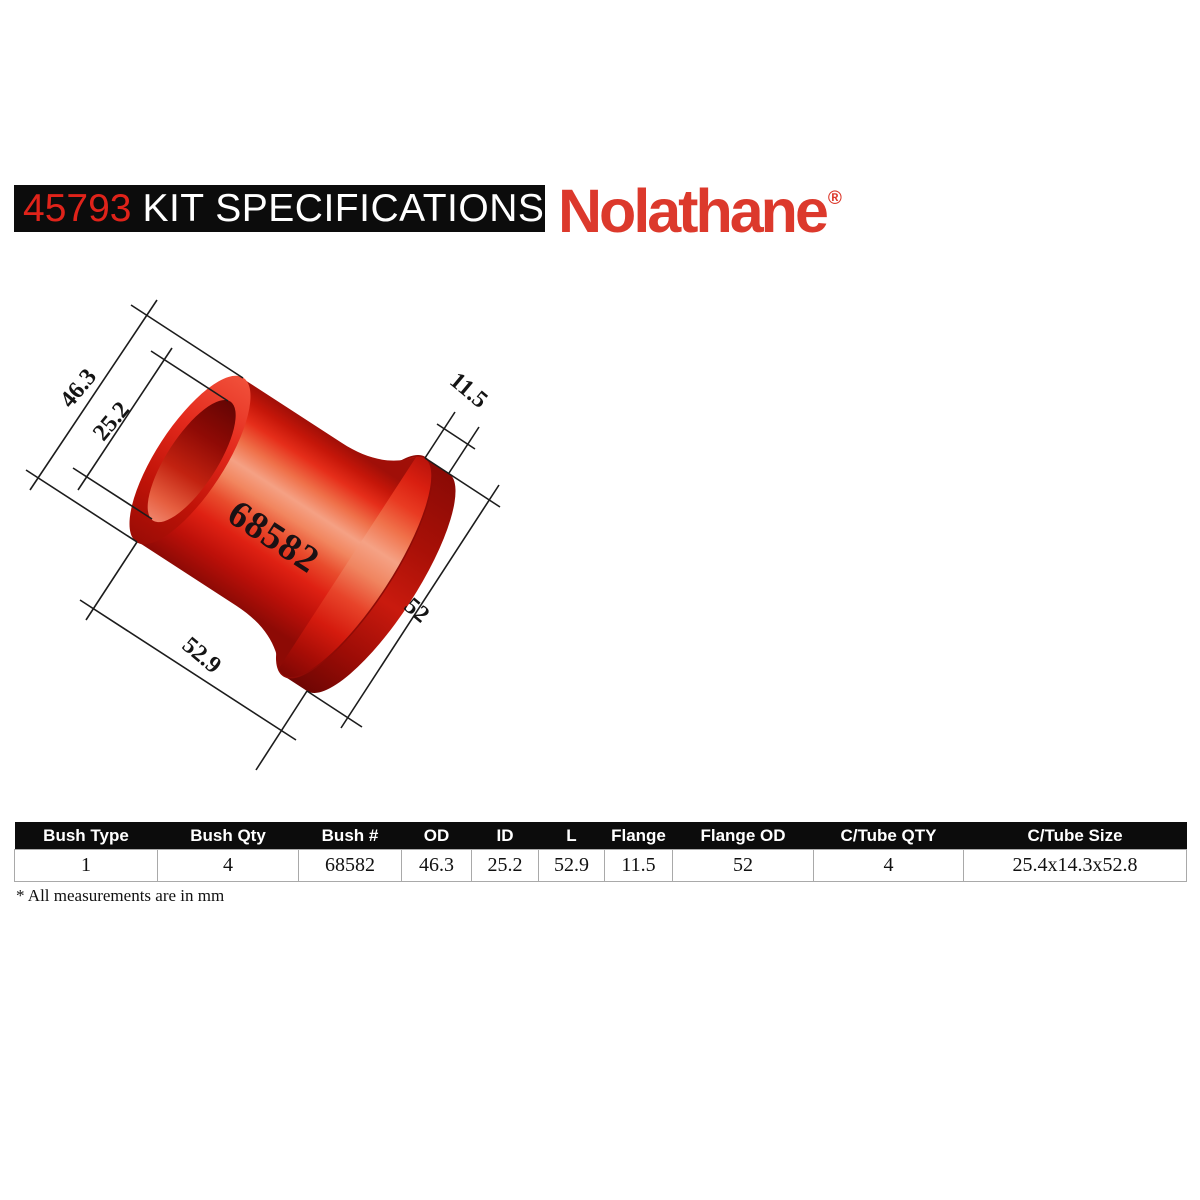 The image size is (1200, 1200). What do you see at coordinates (350, 865) in the screenshot?
I see `cell-bush-number: 68582` at bounding box center [350, 865].